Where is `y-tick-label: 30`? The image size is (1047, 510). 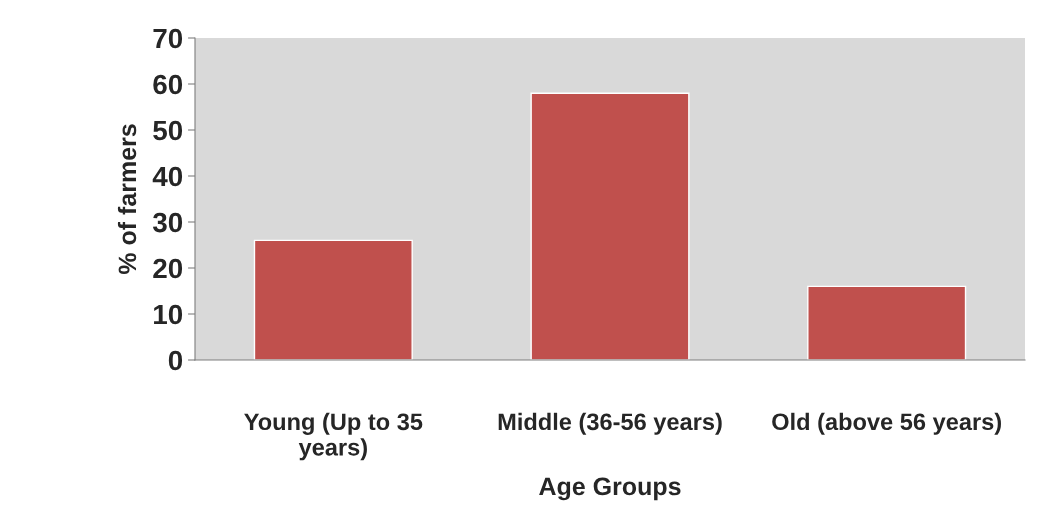 y-tick-label: 30 is located at coordinates (167, 222).